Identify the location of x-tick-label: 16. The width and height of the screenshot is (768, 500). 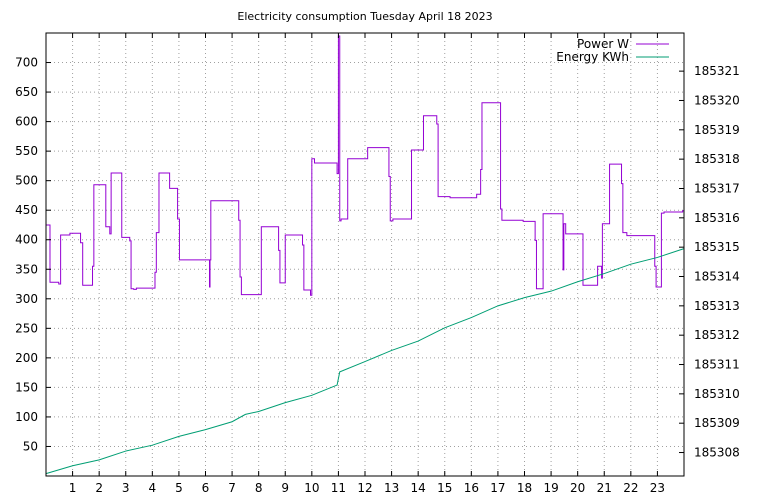
(471, 488).